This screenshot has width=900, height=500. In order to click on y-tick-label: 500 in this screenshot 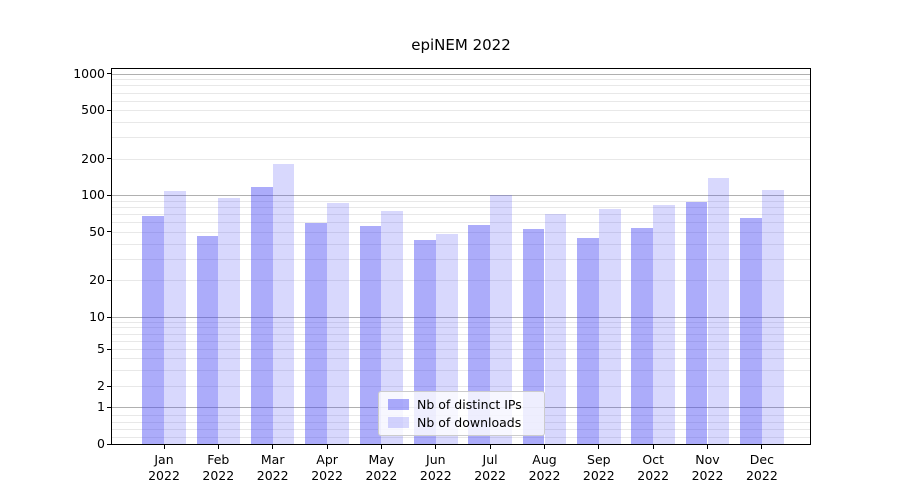, I will do `click(93, 110)`.